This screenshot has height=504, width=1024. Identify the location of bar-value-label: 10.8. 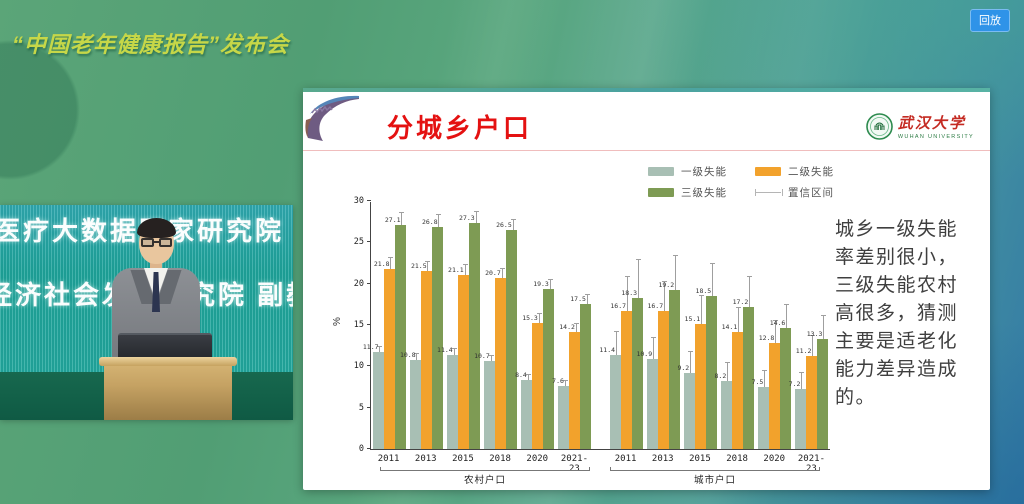
(407, 354).